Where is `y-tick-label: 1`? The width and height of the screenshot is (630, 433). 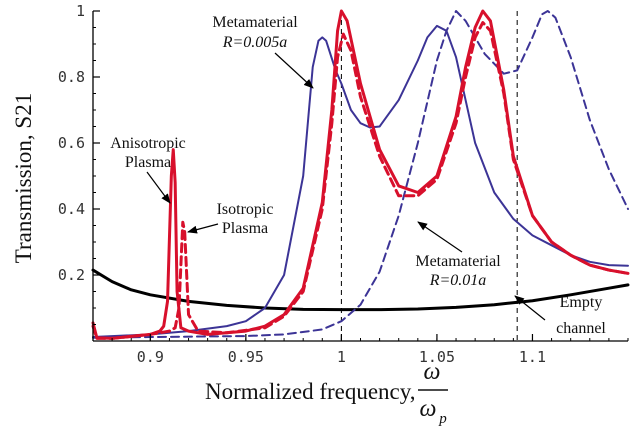 y-tick-label: 1 is located at coordinates (80, 11).